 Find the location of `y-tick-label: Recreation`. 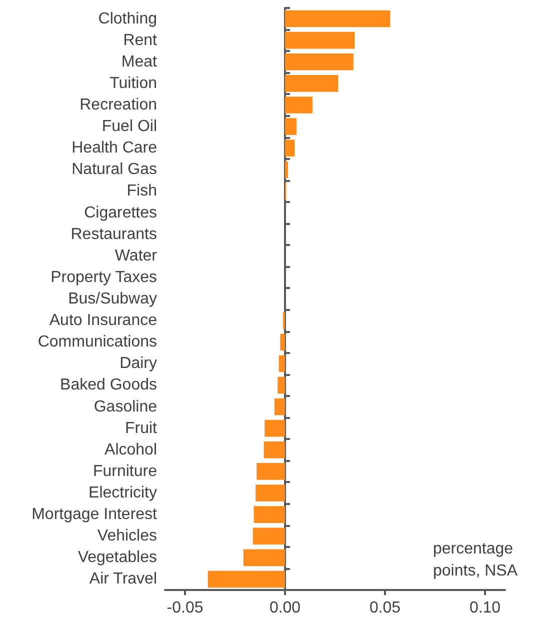

y-tick-label: Recreation is located at coordinates (118, 105).